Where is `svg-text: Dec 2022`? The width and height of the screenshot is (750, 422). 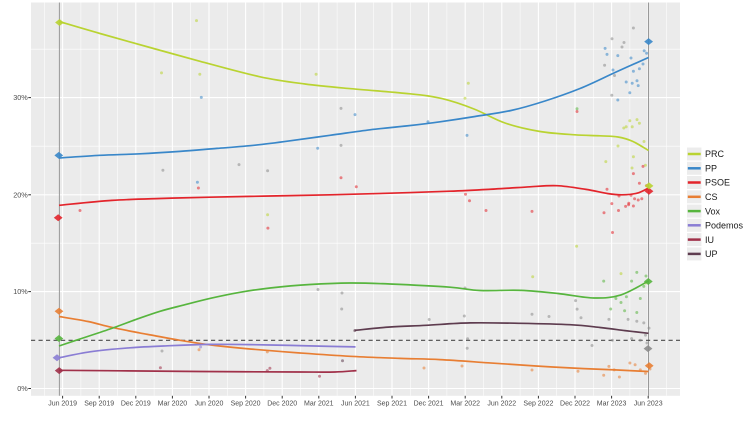
svg-text: Dec 2022 is located at coordinates (575, 403).